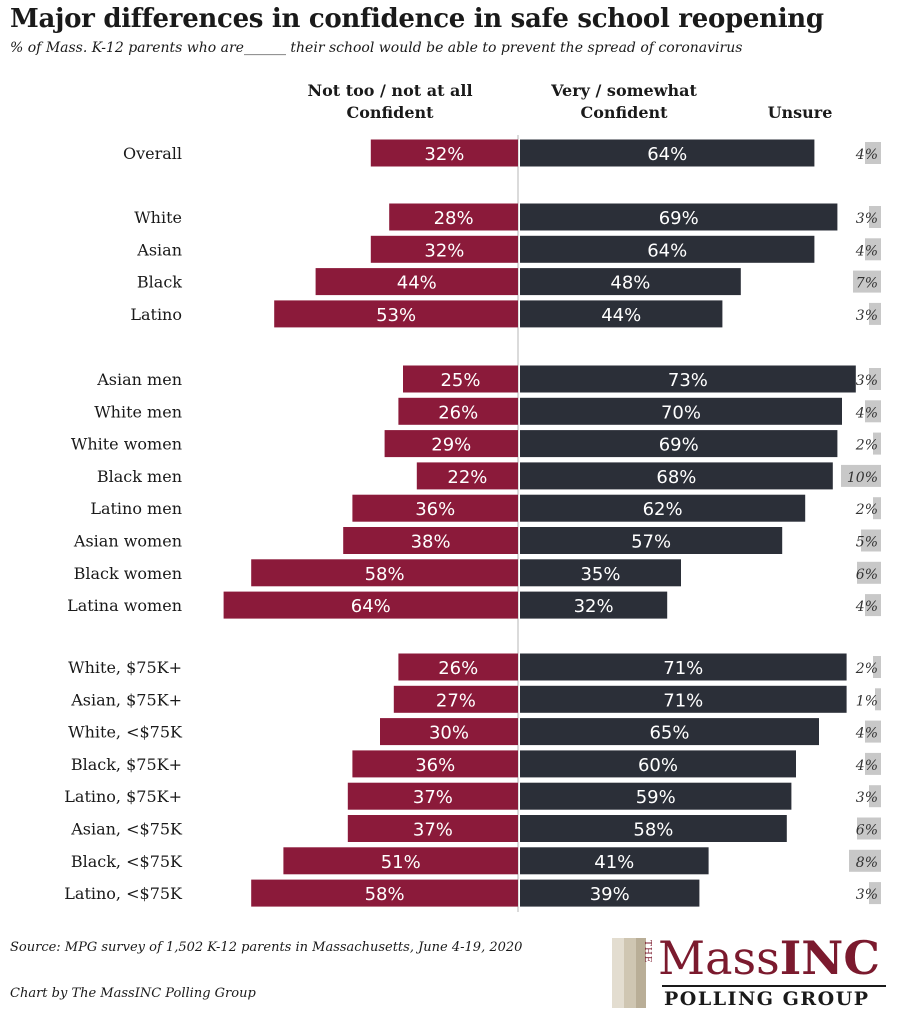 The image size is (902, 1024). I want to click on category-label: White, $75K+, so click(125, 667).